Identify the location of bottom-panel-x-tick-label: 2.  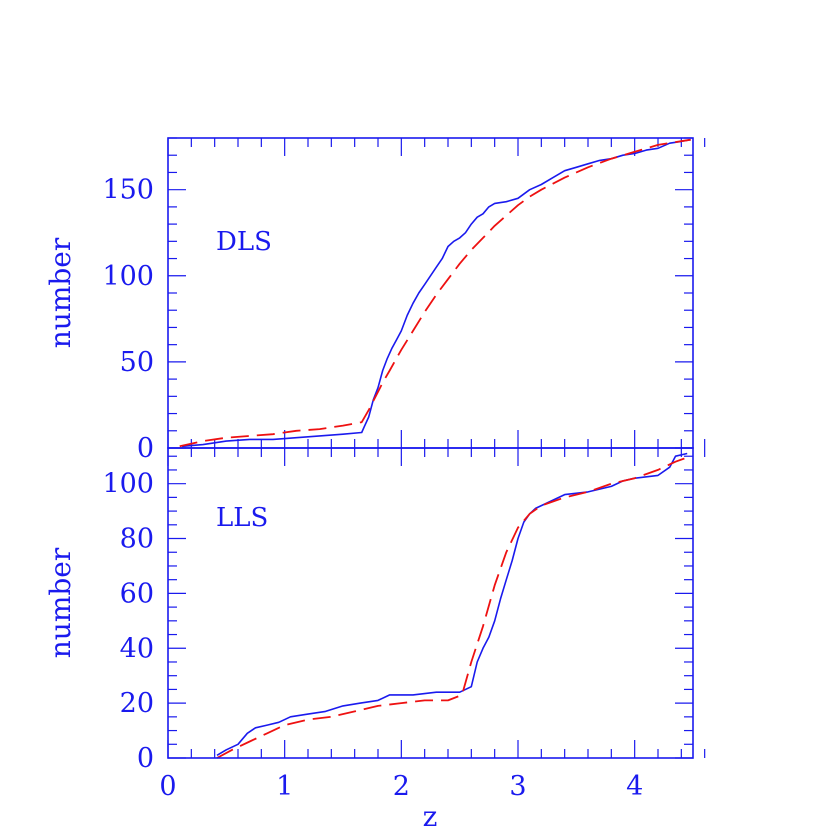
(401, 786).